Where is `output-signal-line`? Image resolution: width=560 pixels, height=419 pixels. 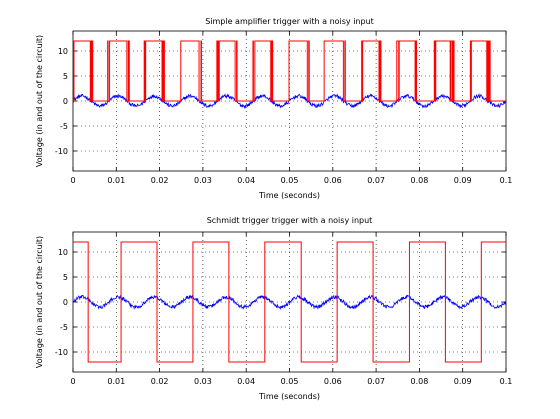 output-signal-line is located at coordinates (289, 71).